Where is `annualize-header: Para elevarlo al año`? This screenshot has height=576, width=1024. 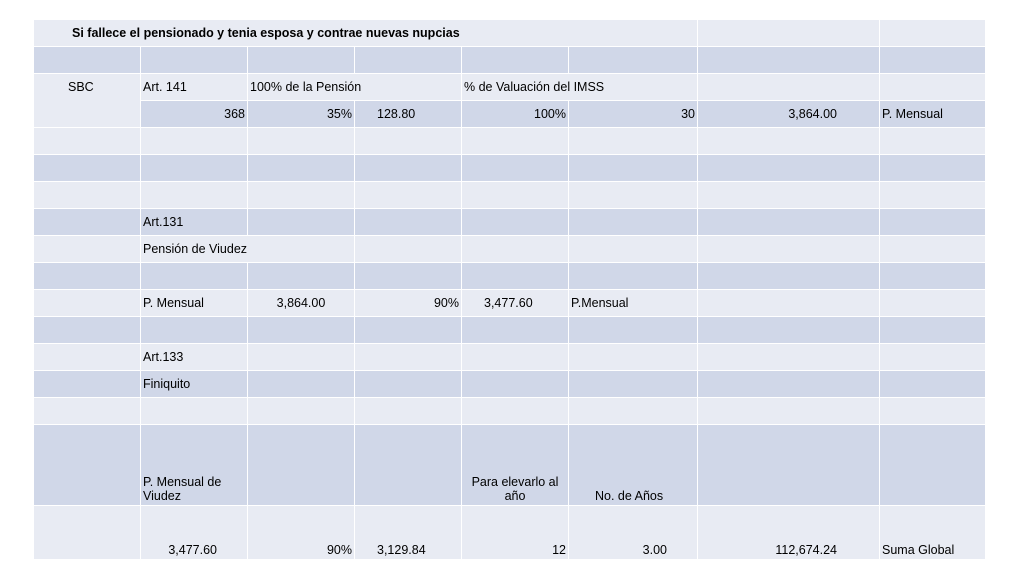
annualize-header: Para elevarlo al año is located at coordinates (515, 465).